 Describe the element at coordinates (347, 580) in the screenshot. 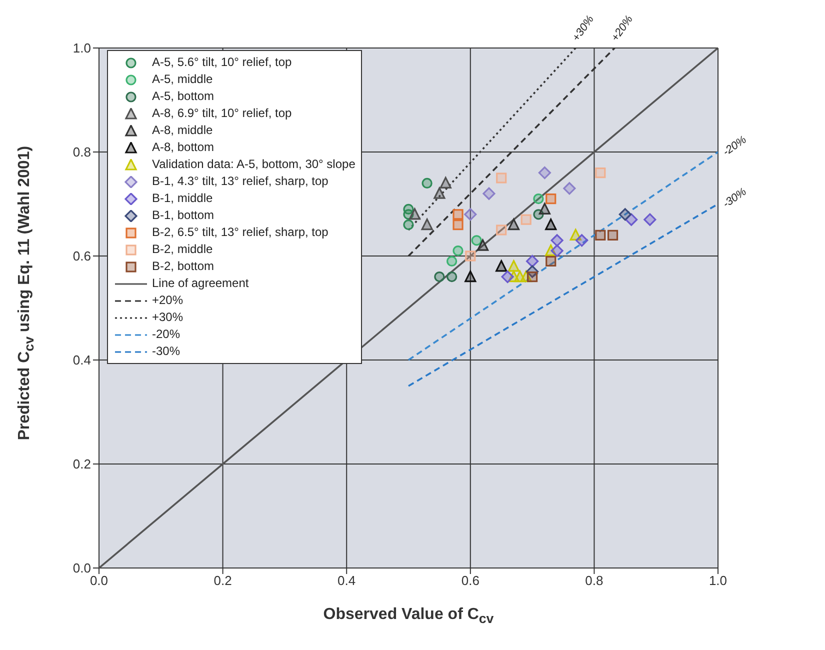

I see `x-tick-label: 0.4` at that location.